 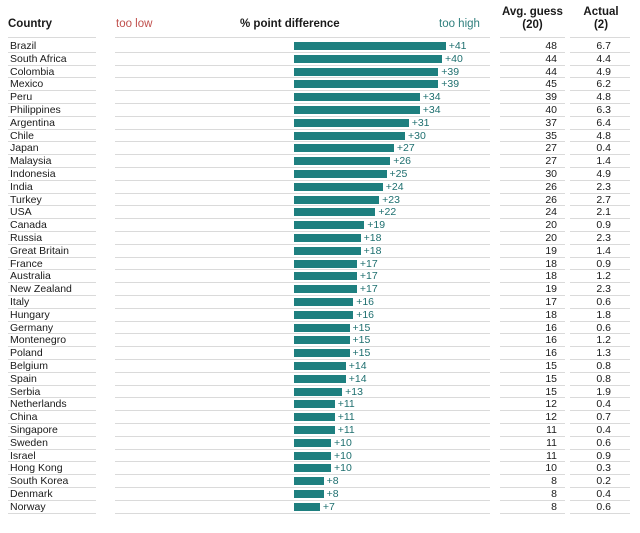 What do you see at coordinates (332, 481) in the screenshot?
I see `bar-value-label: +8` at bounding box center [332, 481].